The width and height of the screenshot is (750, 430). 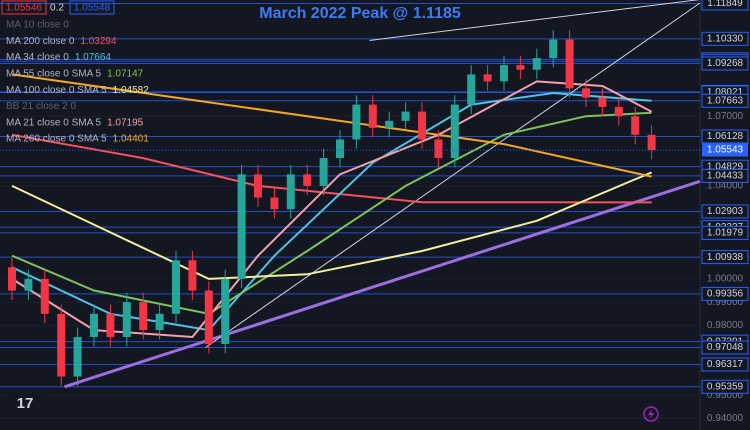 What do you see at coordinates (53, 122) in the screenshot?
I see `indicator-name: MA 21 close 0 SMA 5` at bounding box center [53, 122].